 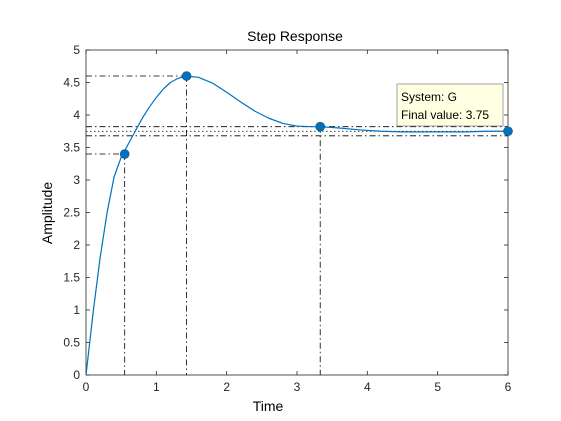 What do you see at coordinates (76, 375) in the screenshot?
I see `y-tick-label: 0` at bounding box center [76, 375].